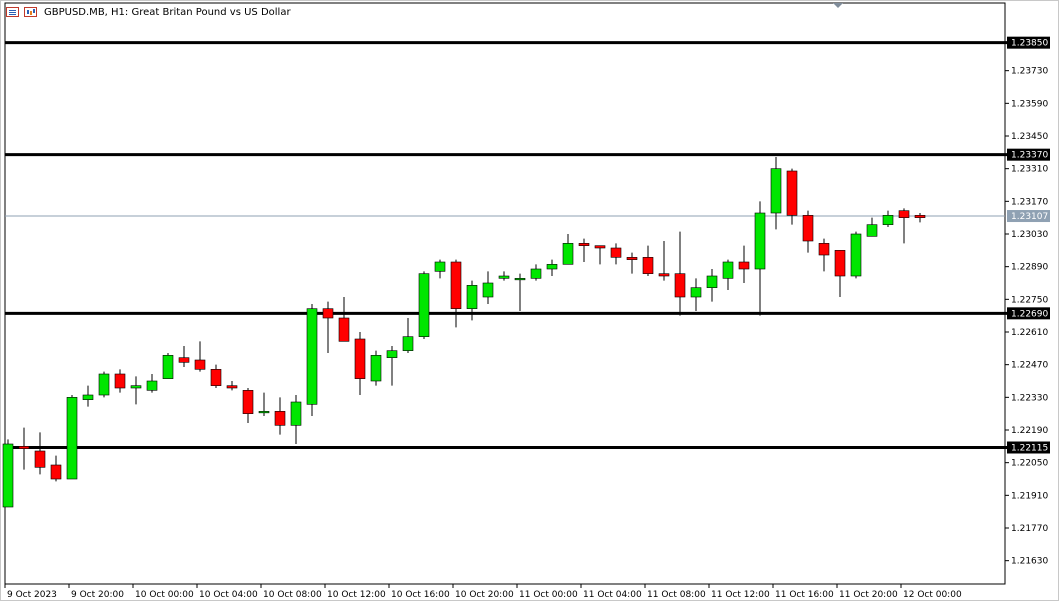 The height and width of the screenshot is (605, 1059). What do you see at coordinates (356, 595) in the screenshot?
I see `x-tick-label: 10 Oct 12:00` at bounding box center [356, 595].